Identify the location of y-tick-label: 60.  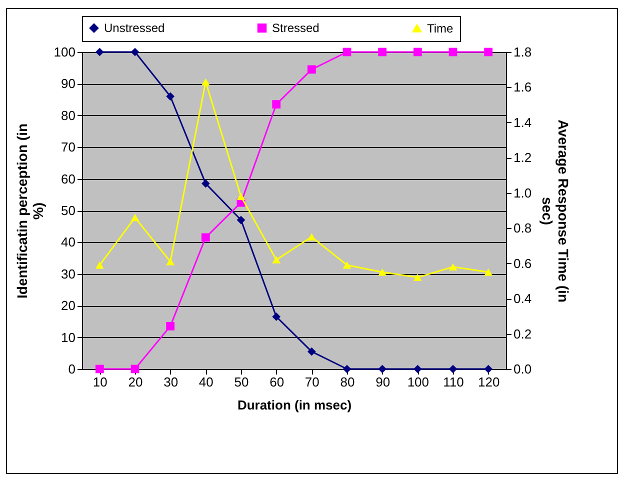
(68, 178).